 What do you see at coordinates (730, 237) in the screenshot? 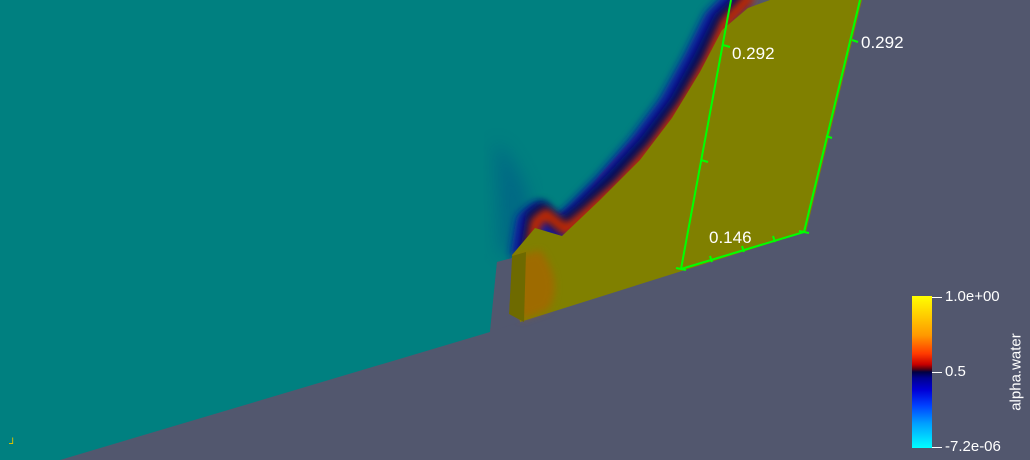
I see `ruler-label-3: 0.146` at bounding box center [730, 237].